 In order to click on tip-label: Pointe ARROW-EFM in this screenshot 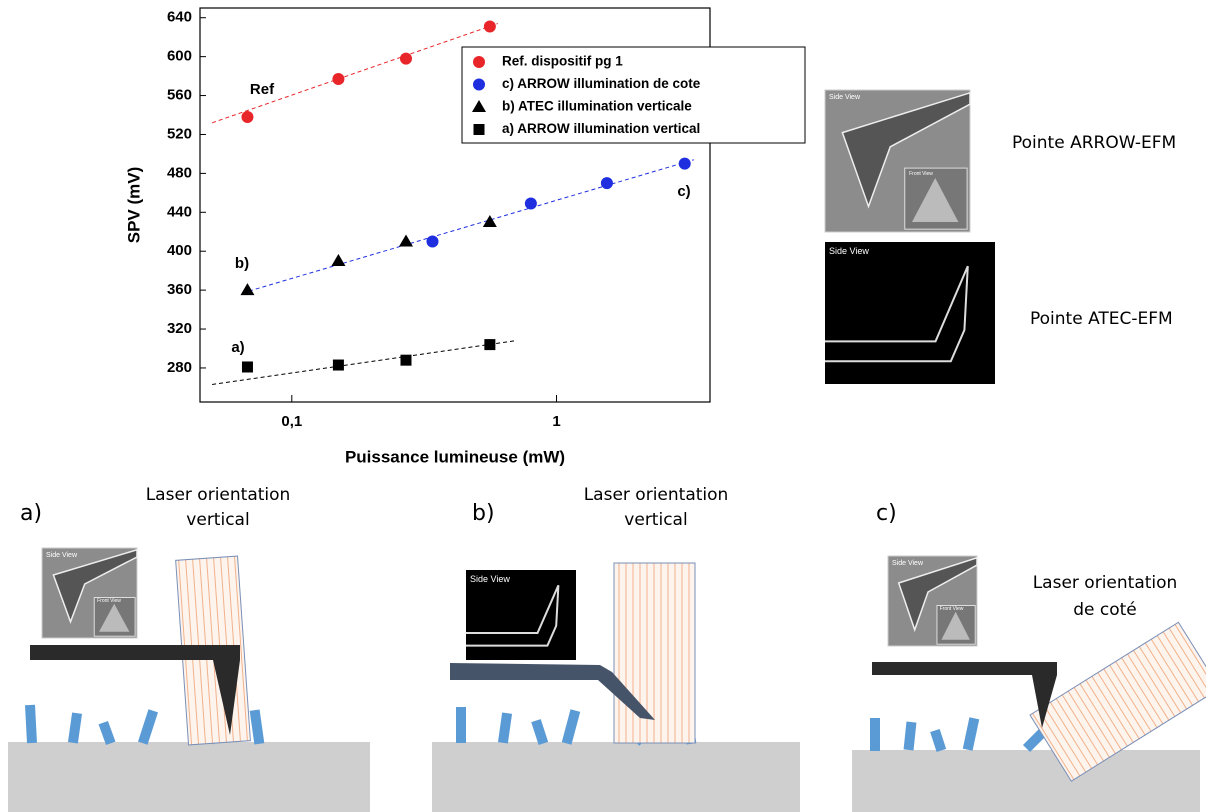, I will do `click(1094, 143)`.